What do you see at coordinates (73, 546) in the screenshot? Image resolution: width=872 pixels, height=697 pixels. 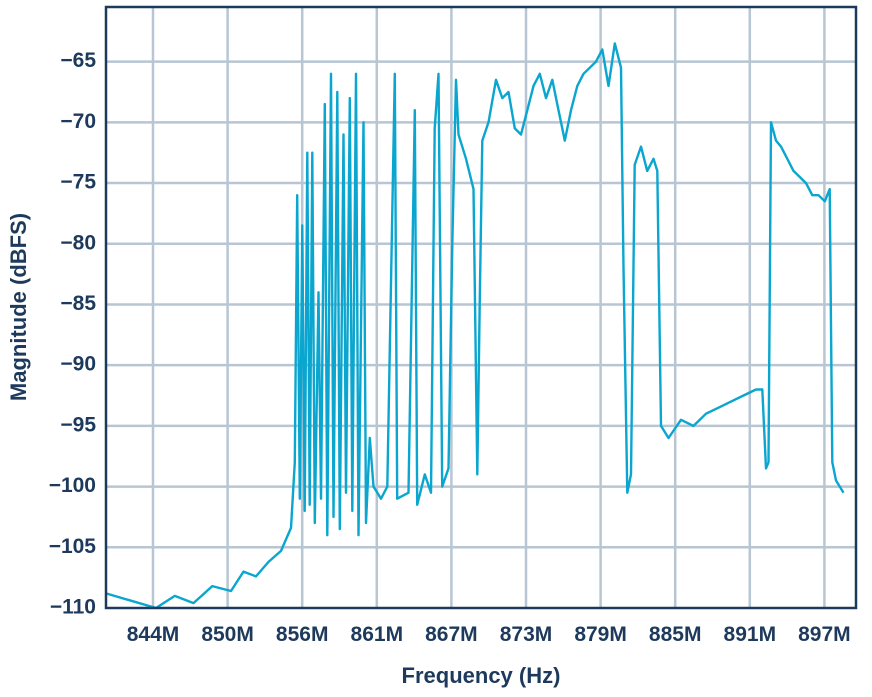 I see `y-tick-label: −105` at bounding box center [73, 546].